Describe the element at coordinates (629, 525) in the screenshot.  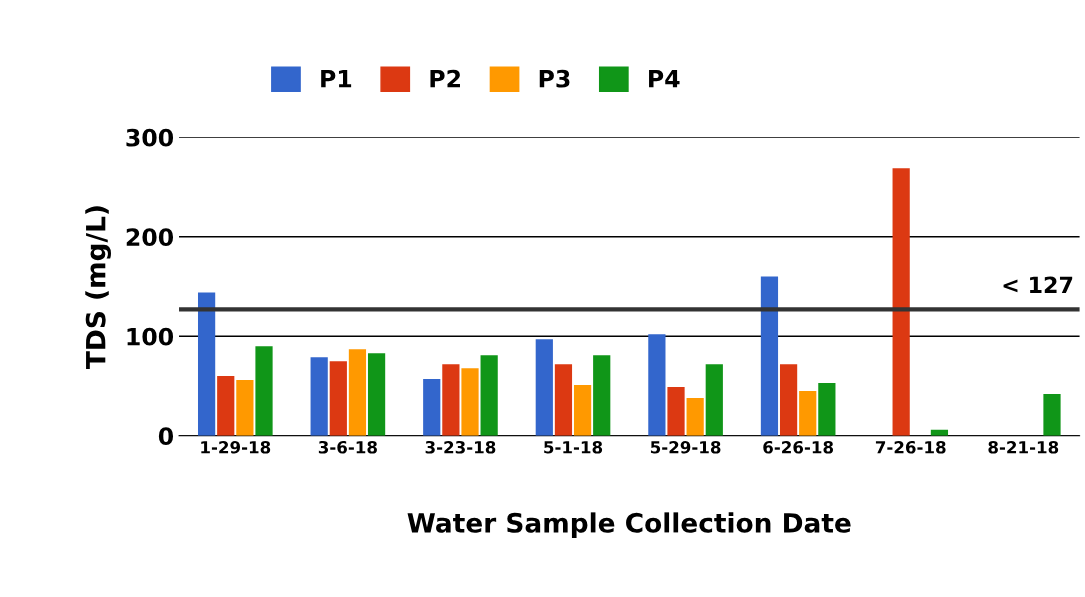
I see `x-axis-title: Water Sample Collection Date` at that location.